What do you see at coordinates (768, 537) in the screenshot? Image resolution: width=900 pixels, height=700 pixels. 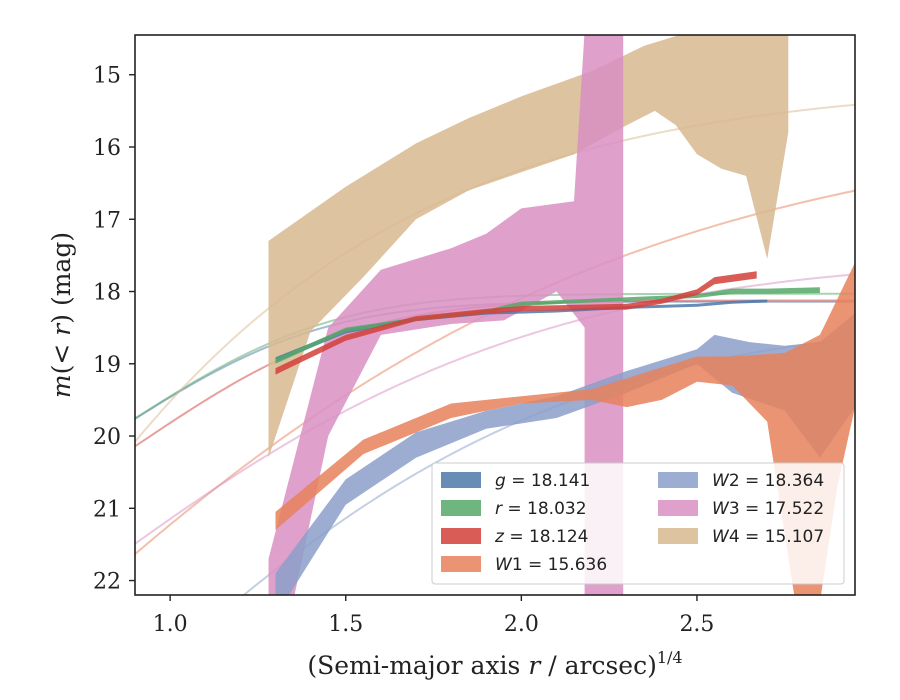 I see `legend-label-w4: W4 = 15.107` at bounding box center [768, 537].